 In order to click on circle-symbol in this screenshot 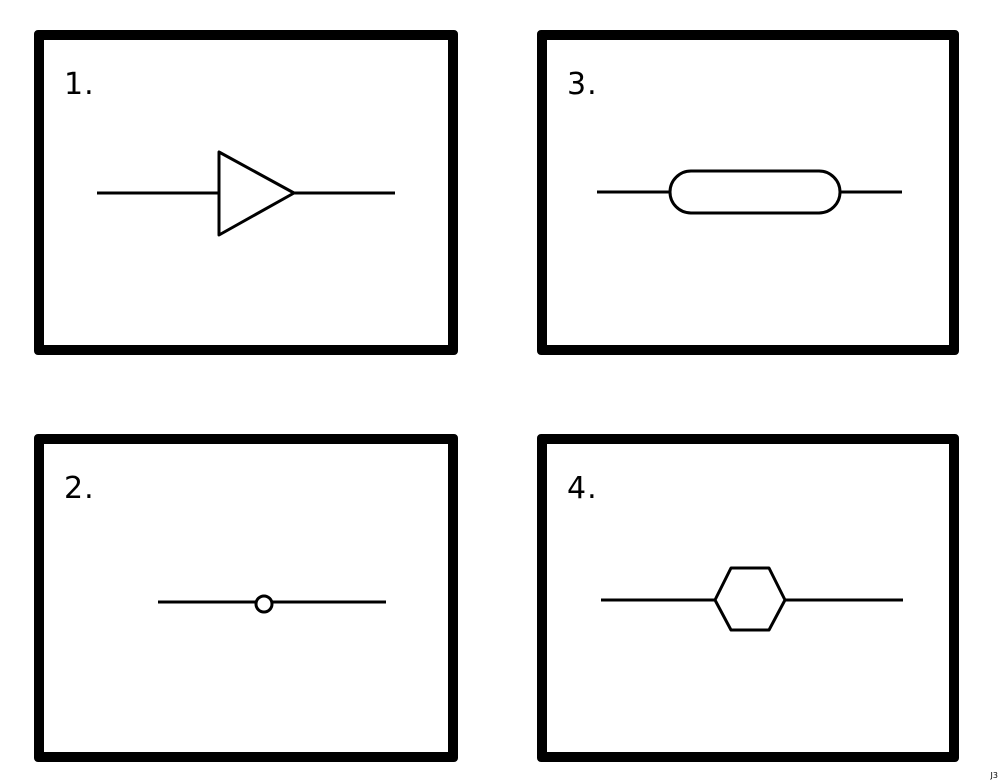, I will do `click(272, 604)`.